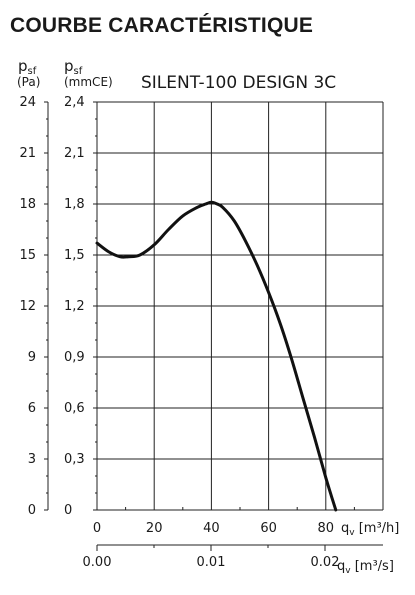  Describe the element at coordinates (370, 529) in the screenshot. I see `qv-m3h-axis-label: qv [m³/h]` at that location.